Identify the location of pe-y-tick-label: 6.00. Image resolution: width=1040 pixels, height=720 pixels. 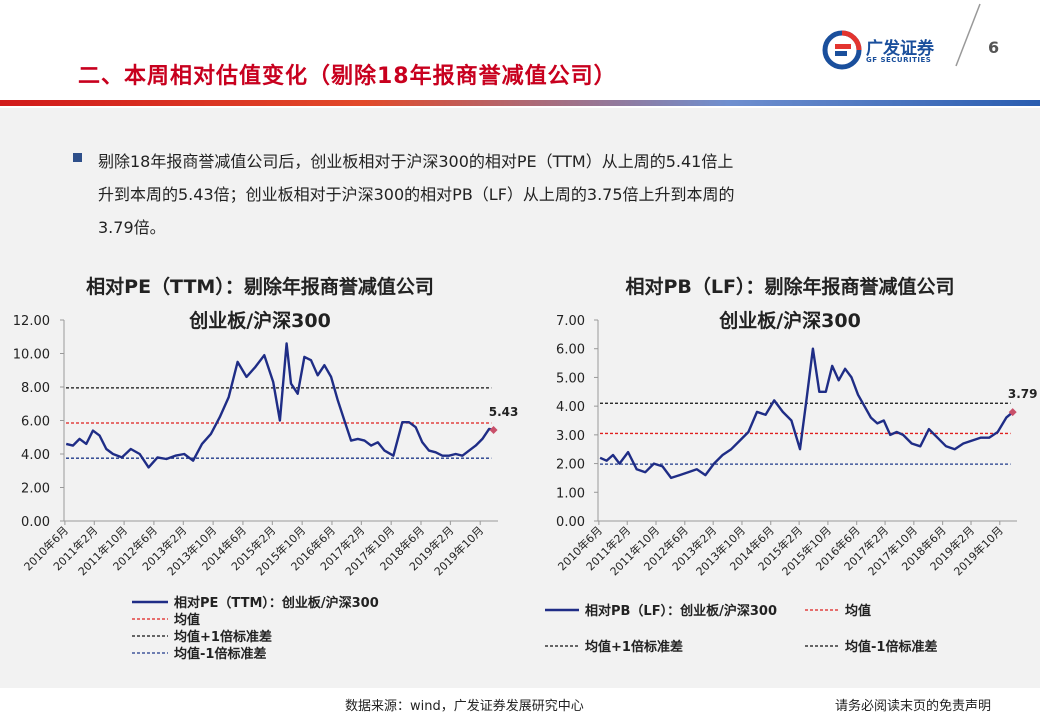
(35, 422).